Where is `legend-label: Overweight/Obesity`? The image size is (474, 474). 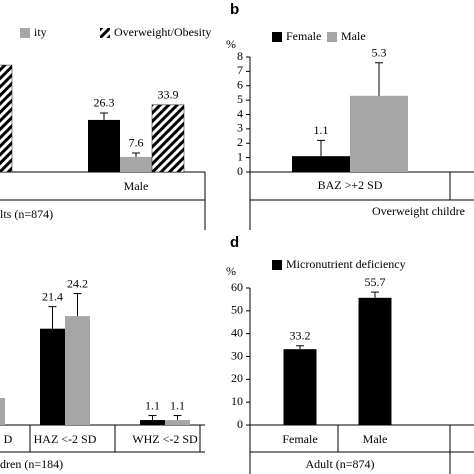
legend-label: Overweight/Obesity is located at coordinates (162, 32).